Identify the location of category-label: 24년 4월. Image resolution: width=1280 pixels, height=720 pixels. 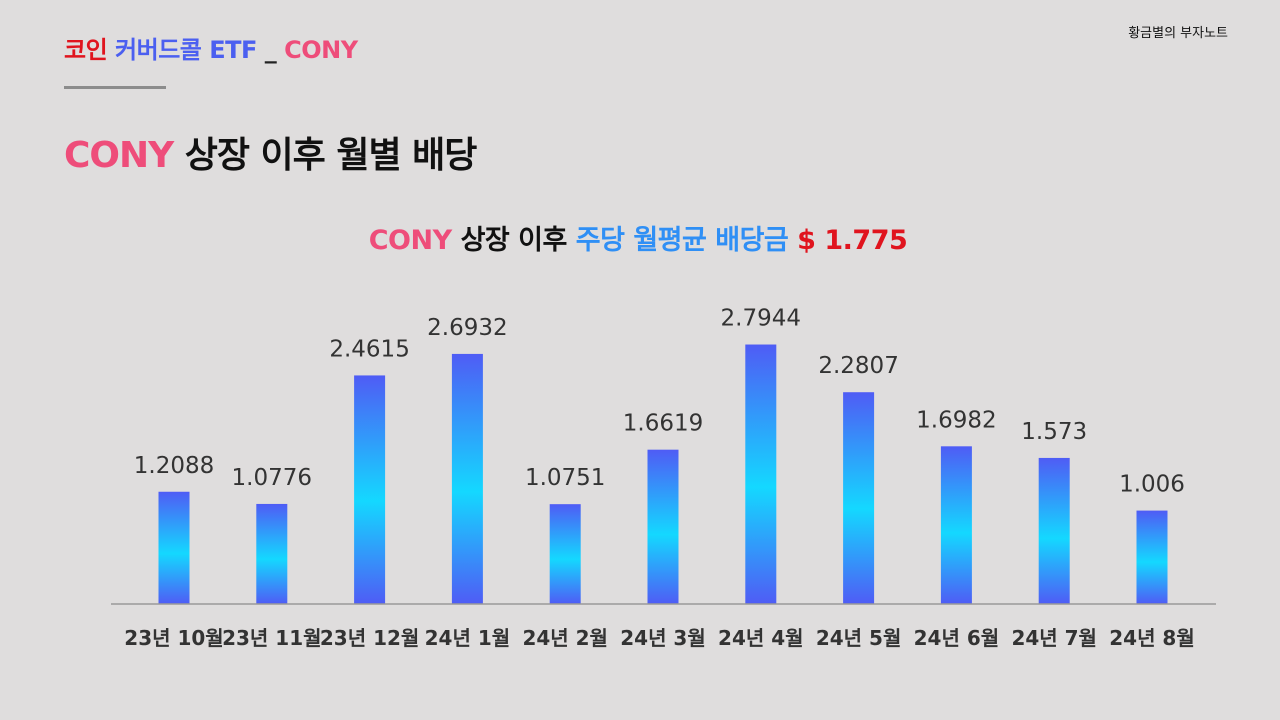
(761, 638).